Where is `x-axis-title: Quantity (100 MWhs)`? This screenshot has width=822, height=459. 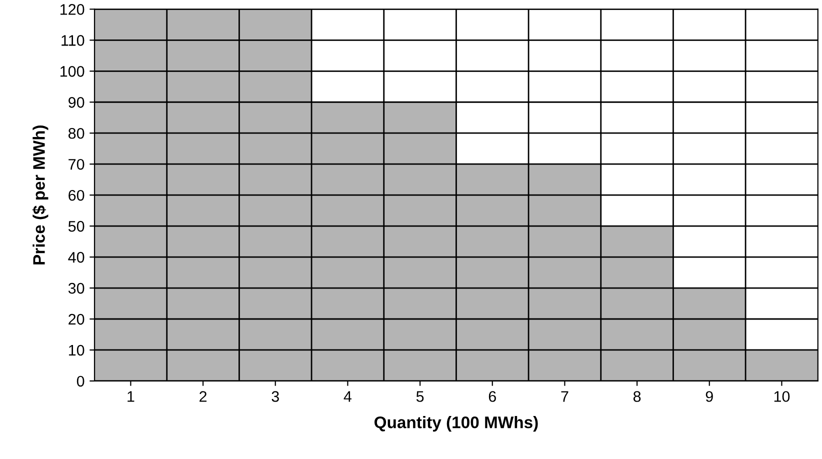
x-axis-title: Quantity (100 MWhs) is located at coordinates (456, 424).